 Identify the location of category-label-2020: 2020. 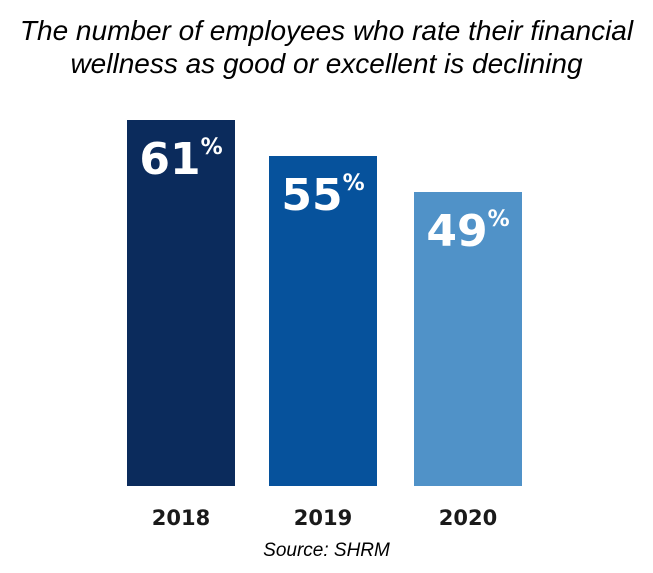
(468, 518).